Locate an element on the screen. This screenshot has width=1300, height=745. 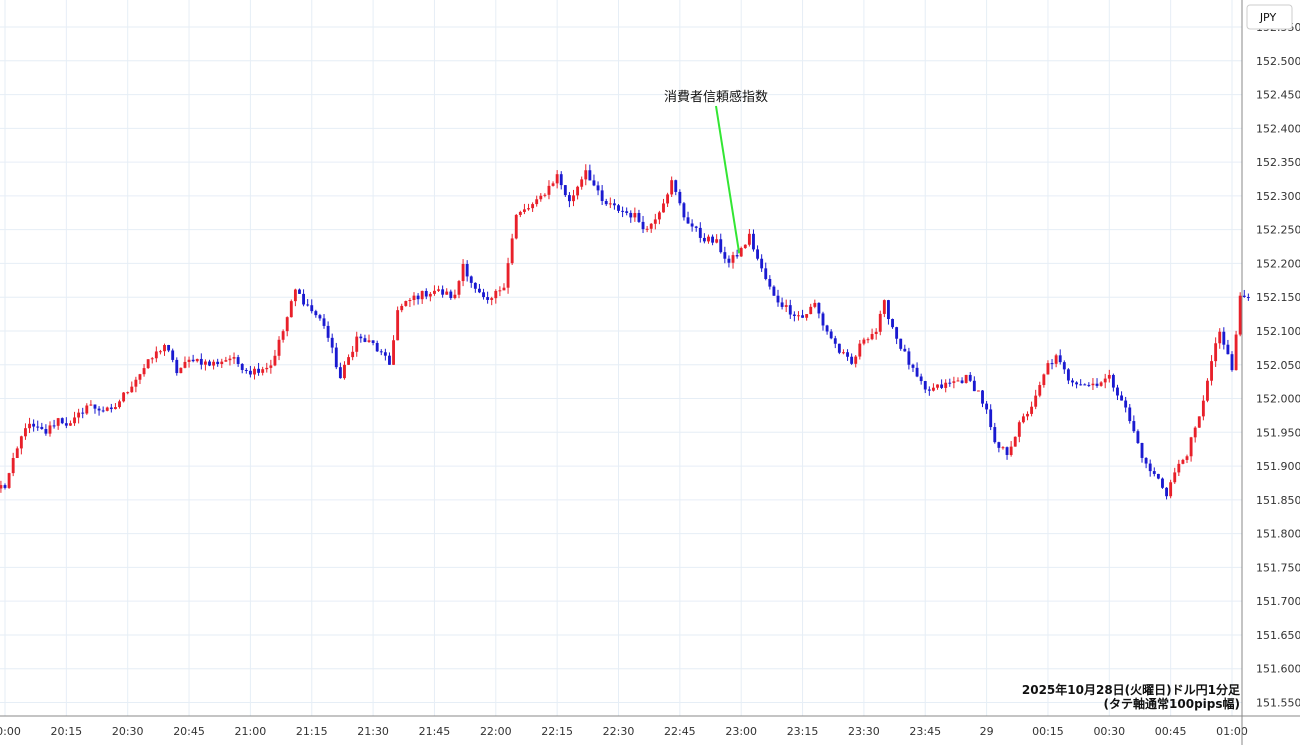
y-tick-label: 152.150 is located at coordinates (1278, 297).